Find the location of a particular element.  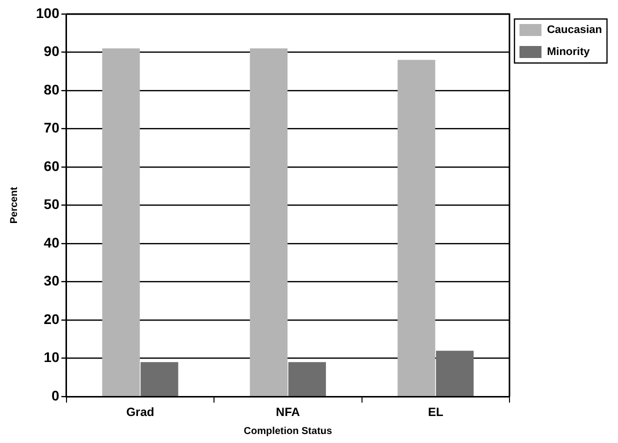

y-tick-label: 50 is located at coordinates (52, 204).